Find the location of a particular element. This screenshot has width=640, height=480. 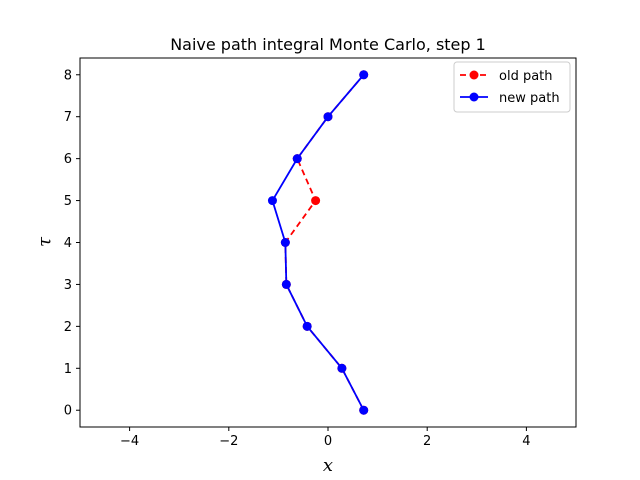

y-tick-label: 7 is located at coordinates (68, 117).